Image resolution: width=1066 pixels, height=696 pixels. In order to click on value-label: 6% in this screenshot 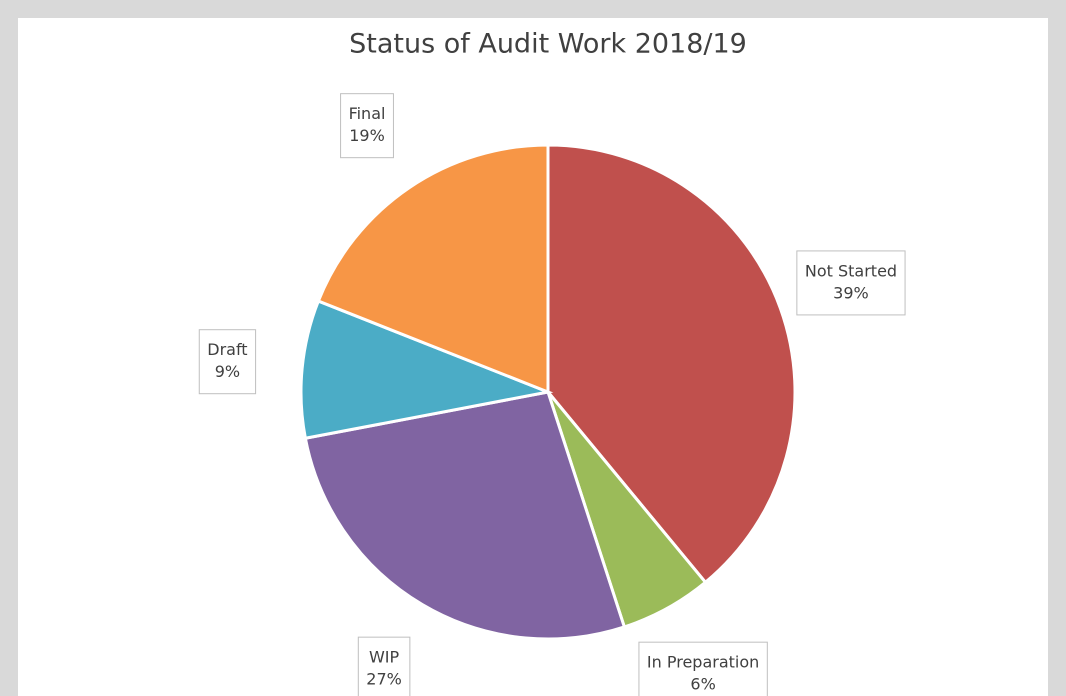, I will do `click(702, 684)`.